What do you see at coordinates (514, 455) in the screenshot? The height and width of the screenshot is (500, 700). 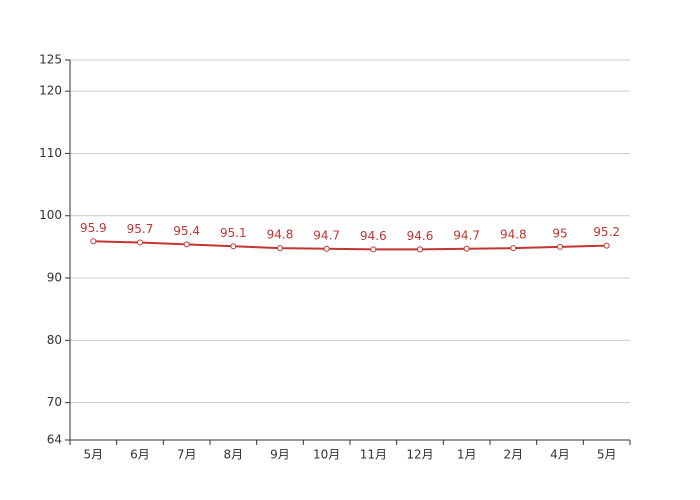 I see `x-tick-label: 2月` at bounding box center [514, 455].